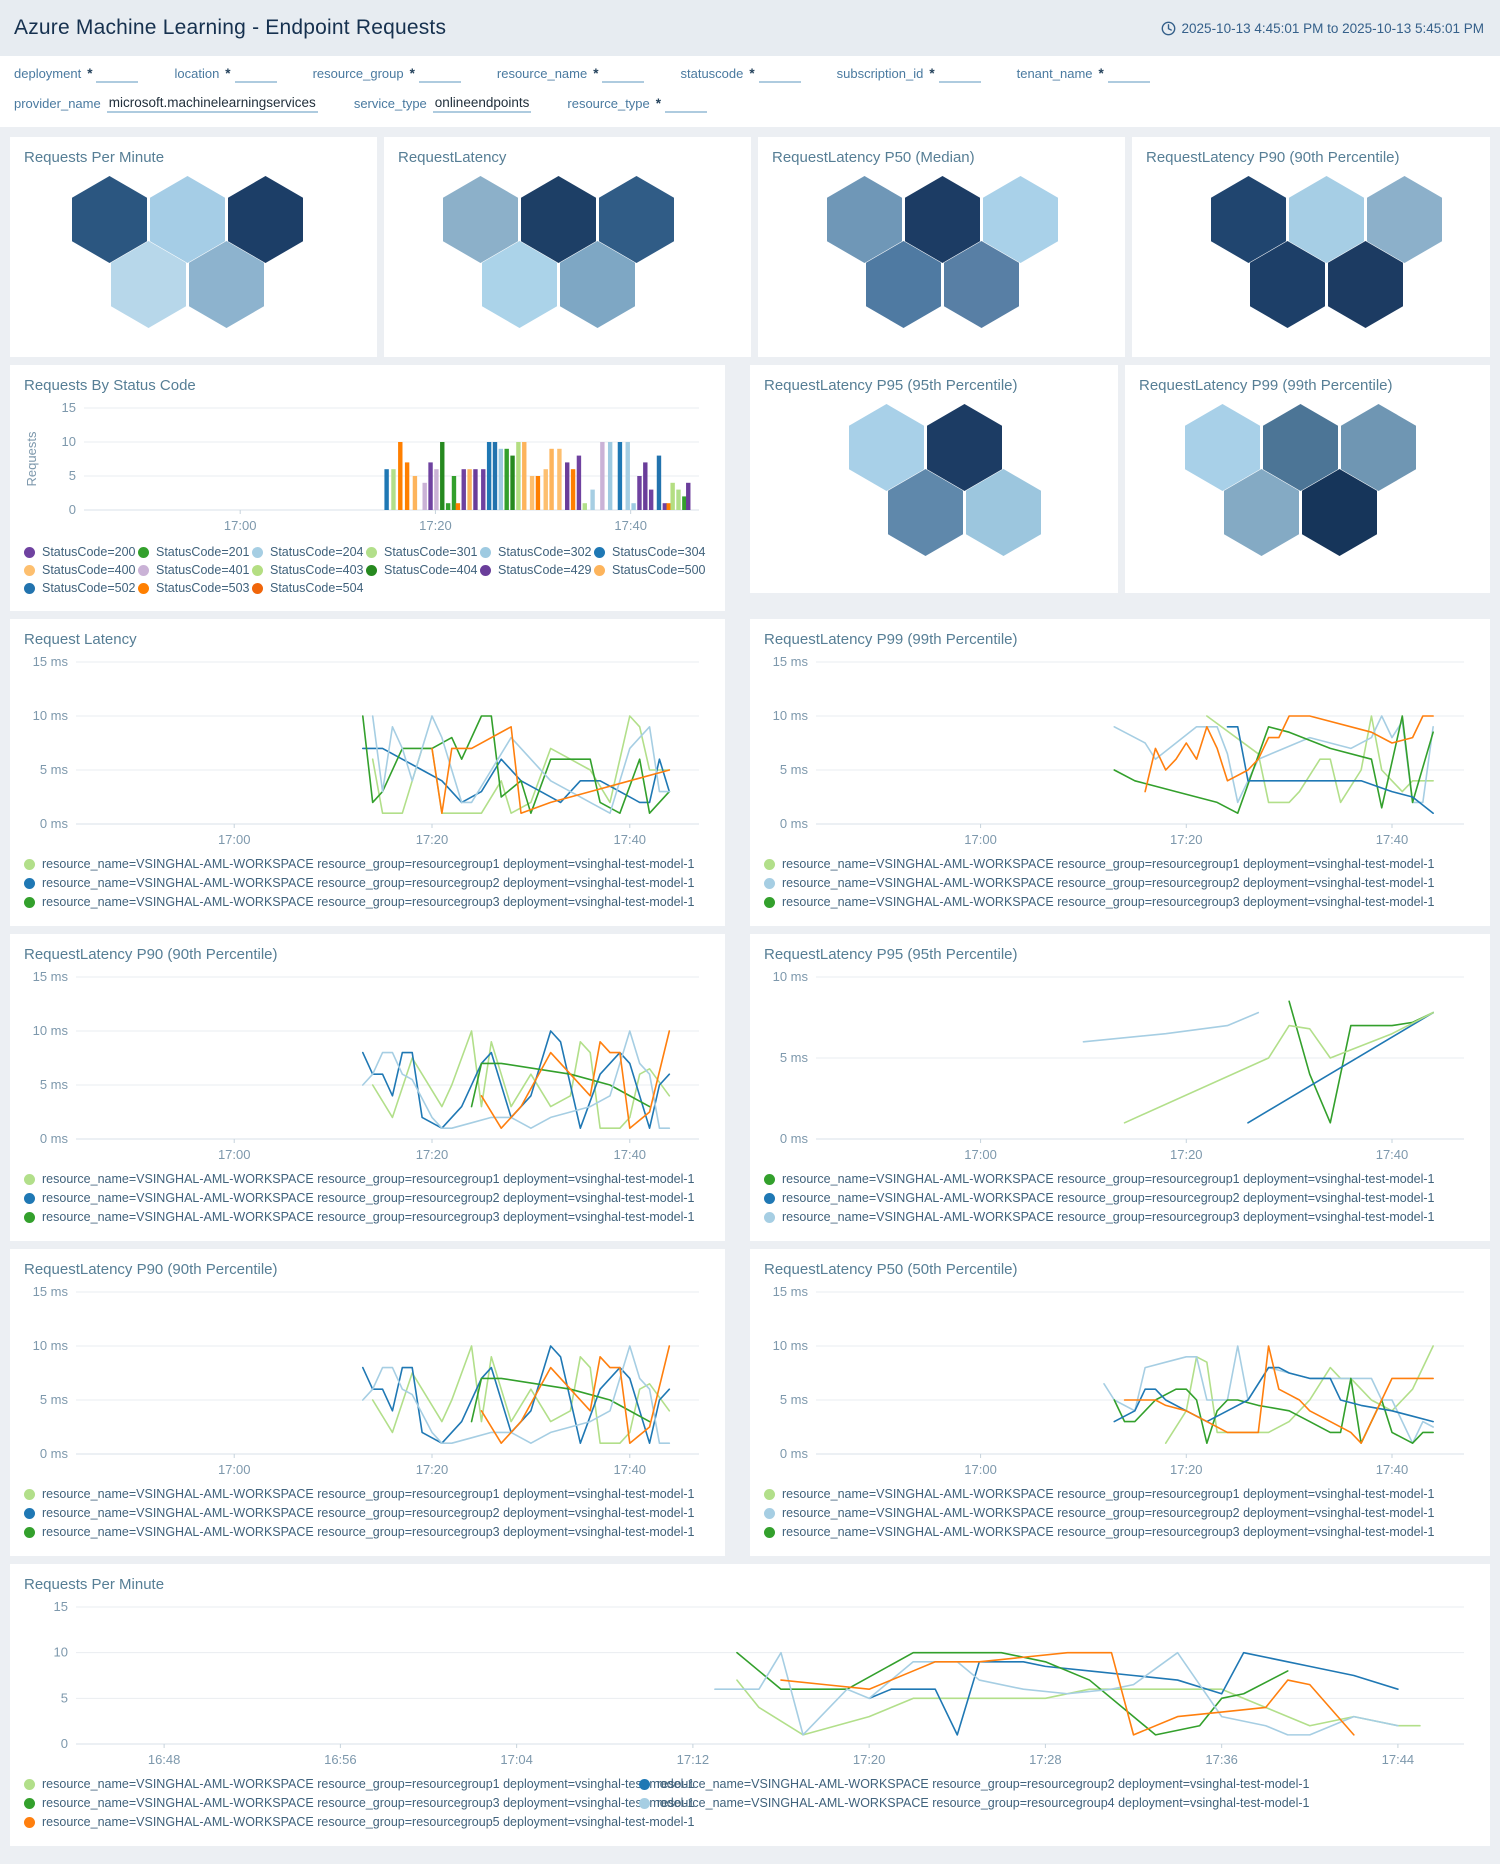  Describe the element at coordinates (76, 74) in the screenshot. I see `filter-deployment: deployment *` at that location.